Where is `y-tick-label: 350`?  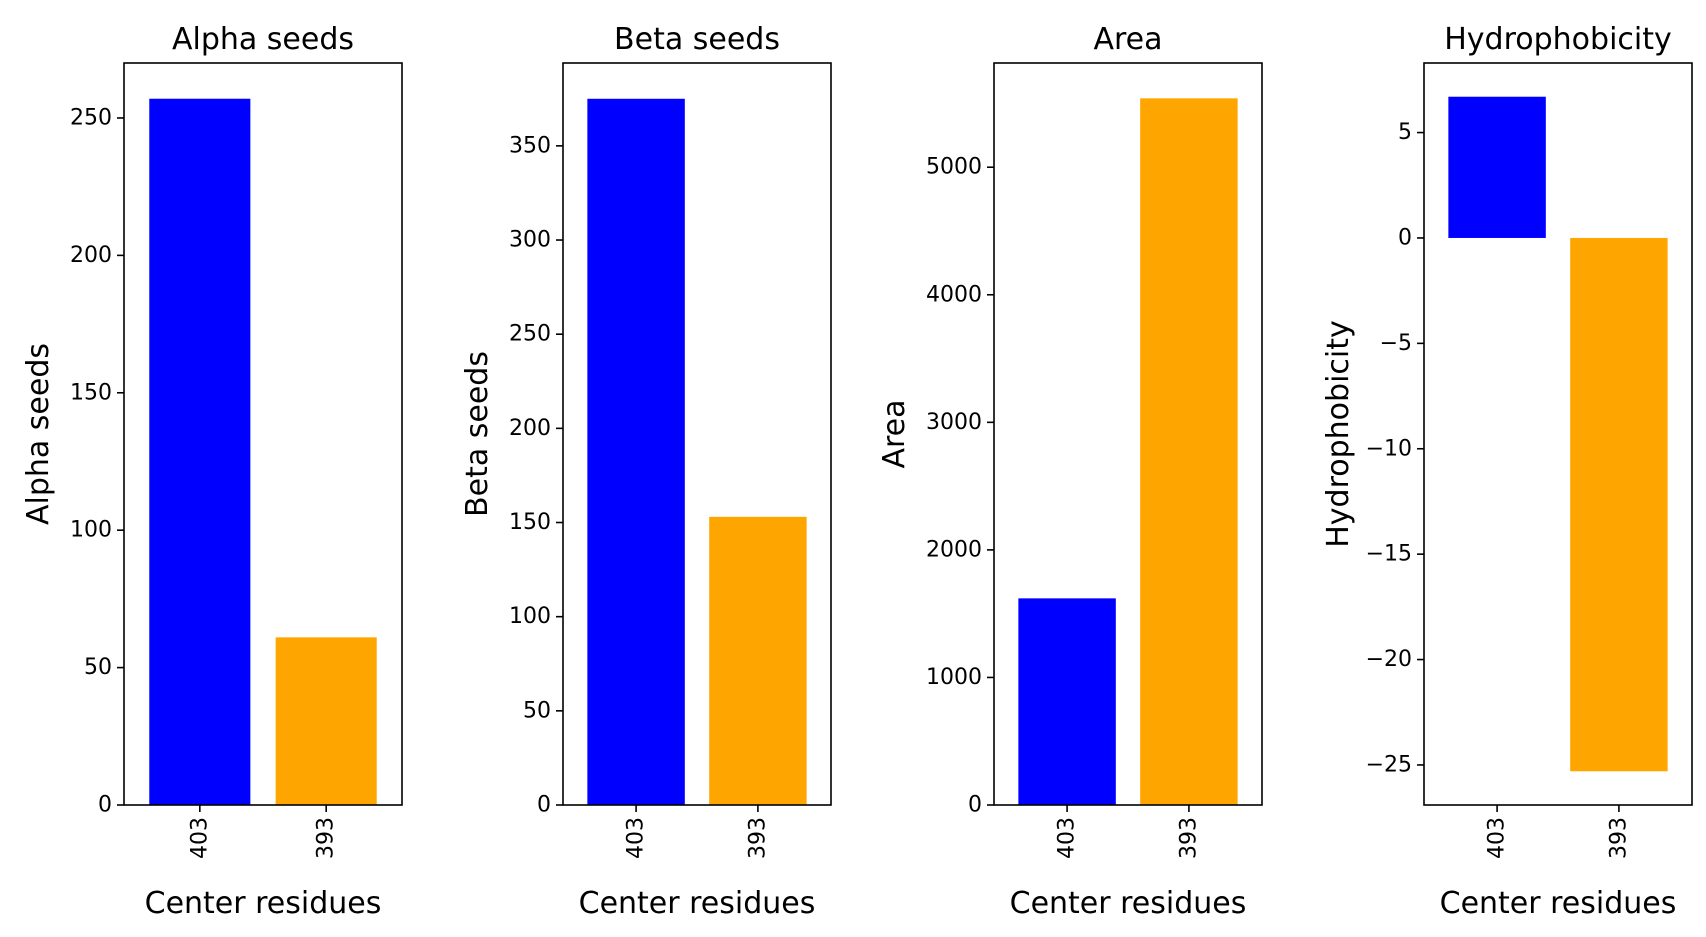
y-tick-label: 350 is located at coordinates (530, 145).